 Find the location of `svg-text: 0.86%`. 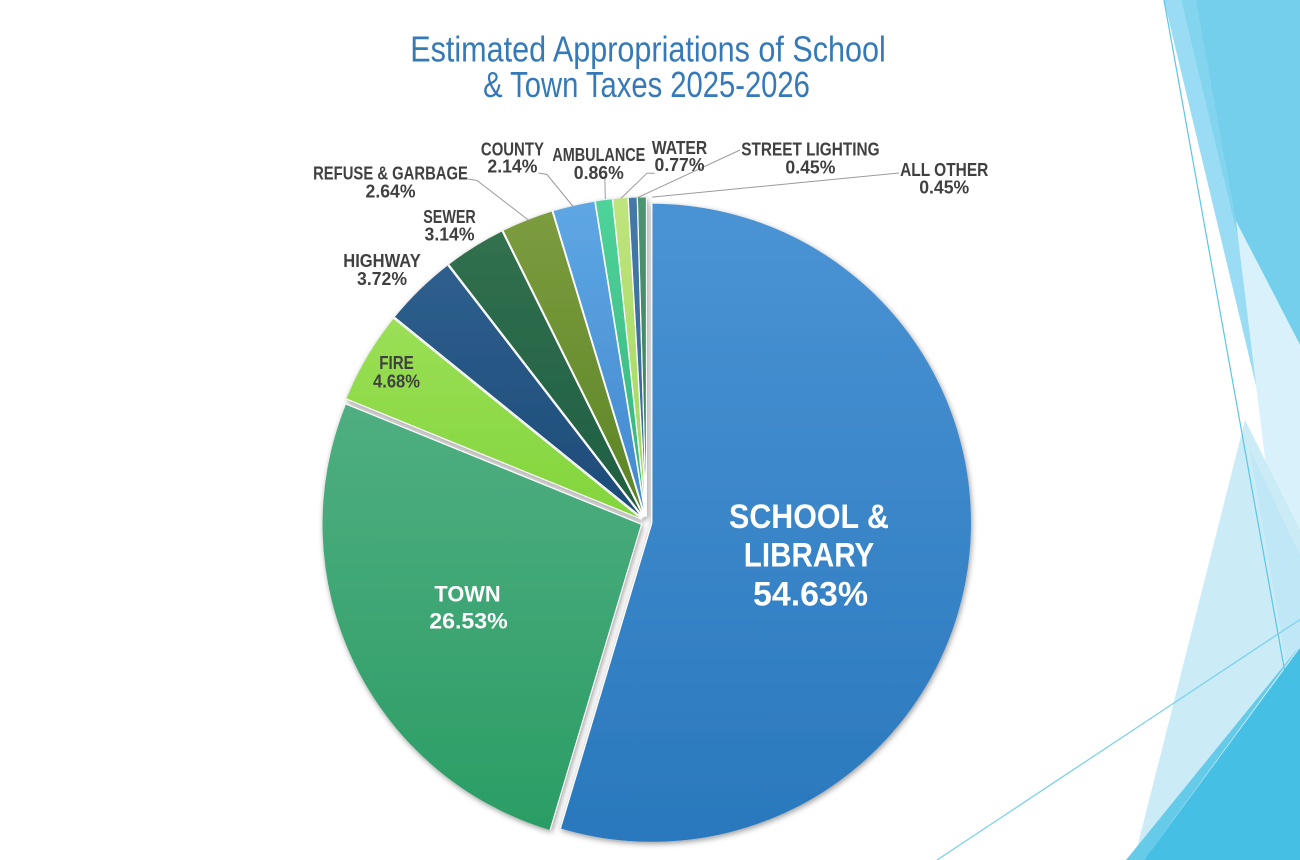

svg-text: 0.86% is located at coordinates (599, 173).